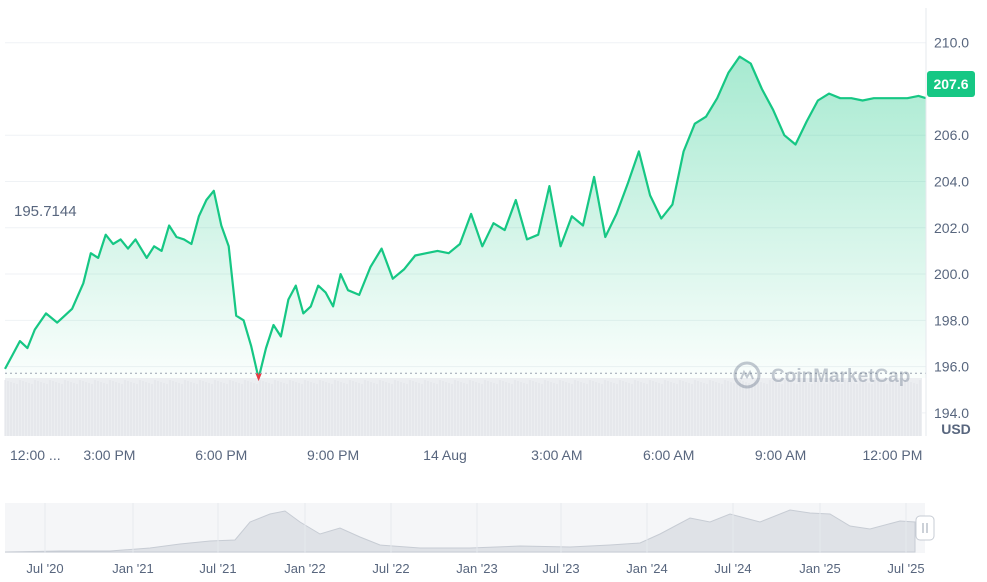 This screenshot has width=987, height=582. What do you see at coordinates (556, 455) in the screenshot?
I see `x-tick-label: 3:00 AM` at bounding box center [556, 455].